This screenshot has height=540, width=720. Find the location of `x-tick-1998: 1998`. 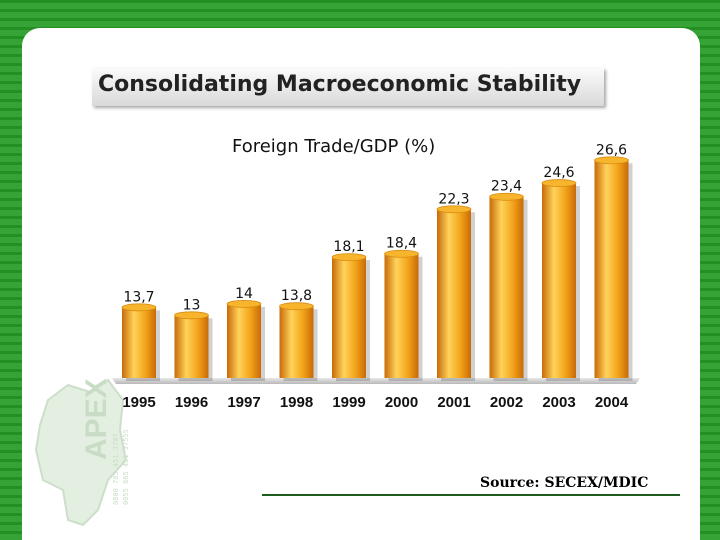

x-tick-1998: 1998 is located at coordinates (296, 402).